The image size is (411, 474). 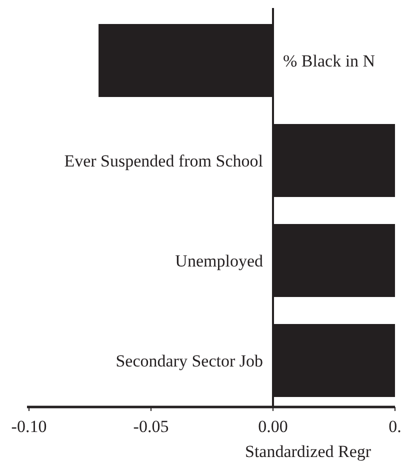 What do you see at coordinates (29, 426) in the screenshot?
I see `x-tick-label: -0.10` at bounding box center [29, 426].